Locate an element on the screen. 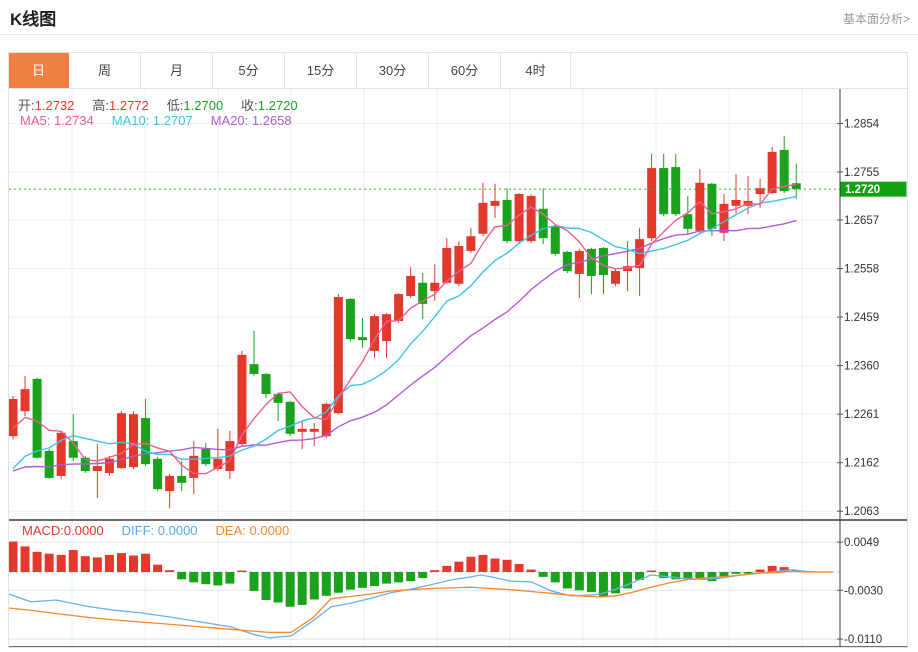 This screenshot has height=652, width=918. fundamental-analysis-link: 基本面分析> is located at coordinates (876, 19).